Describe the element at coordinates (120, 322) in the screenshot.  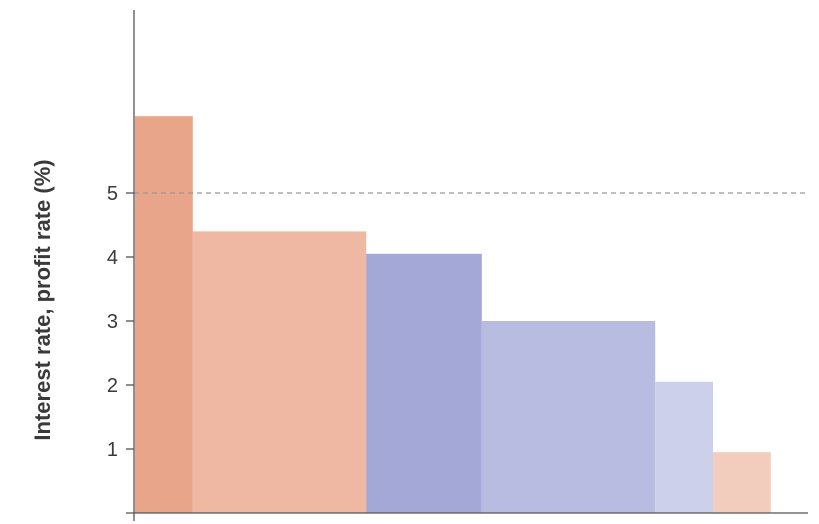
I see `y-ticks: 1 2 3 4 5` at that location.